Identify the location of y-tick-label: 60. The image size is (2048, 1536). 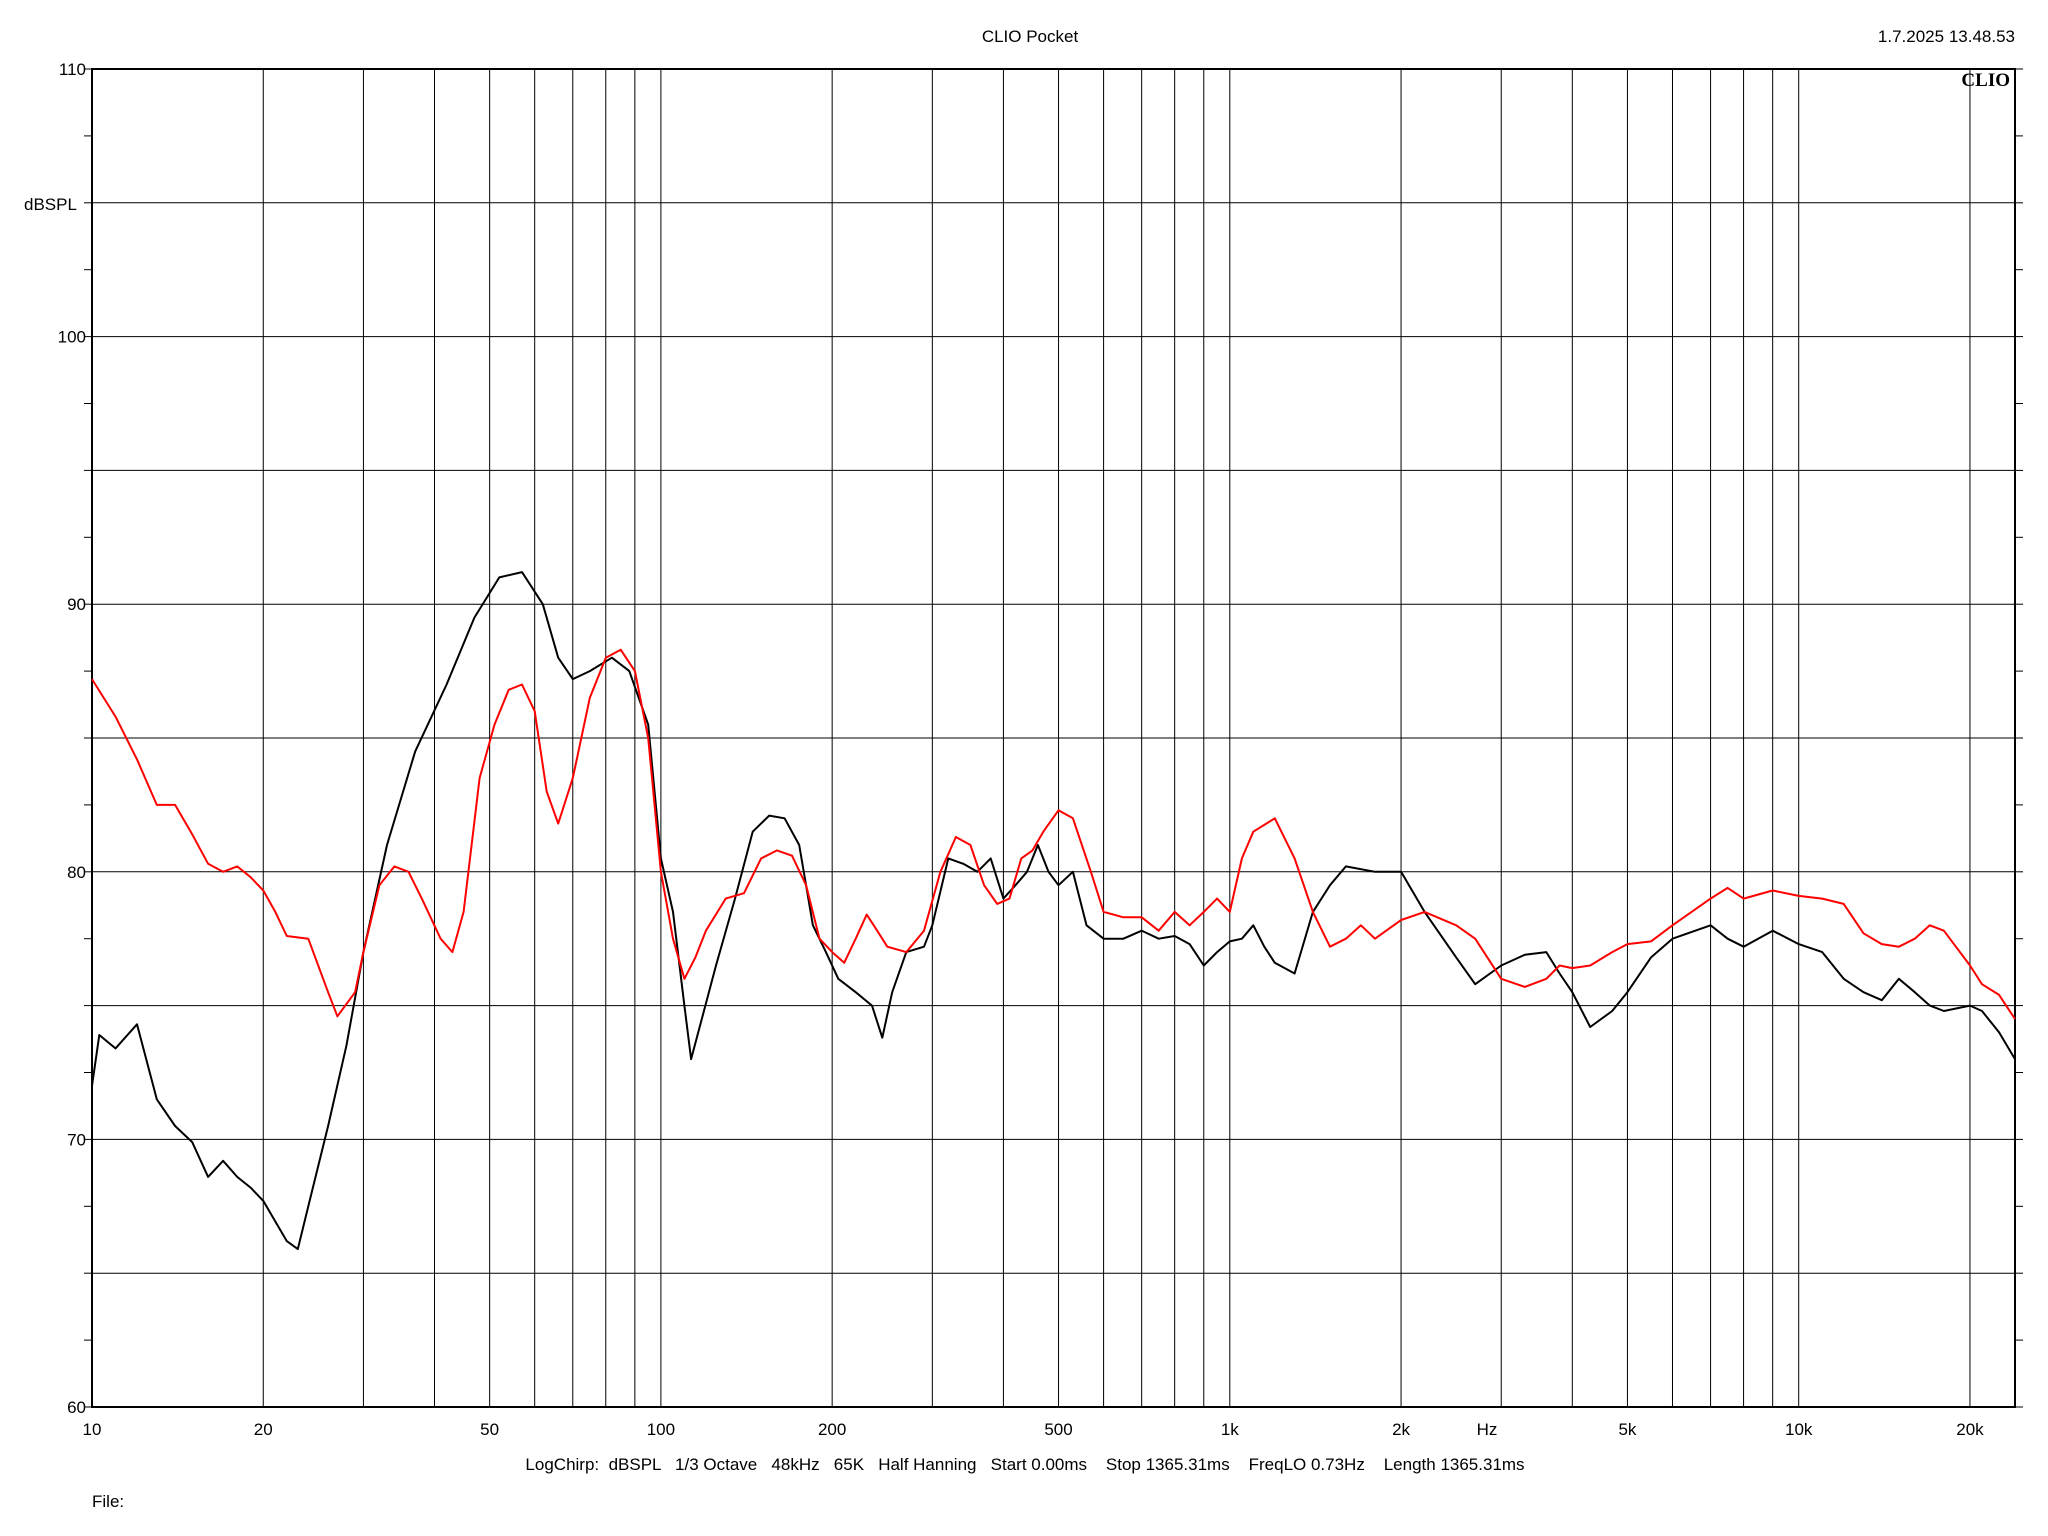
(76, 1407).